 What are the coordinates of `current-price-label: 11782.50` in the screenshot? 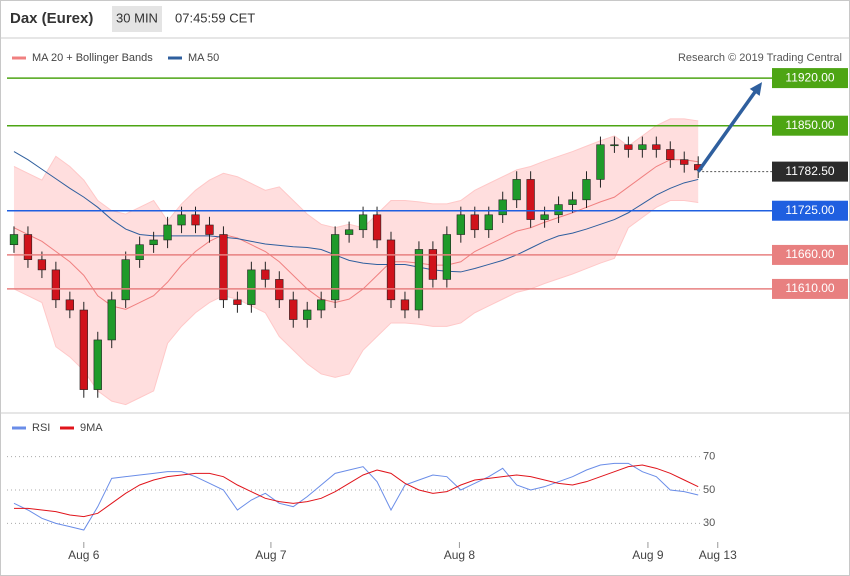 It's located at (809, 171).